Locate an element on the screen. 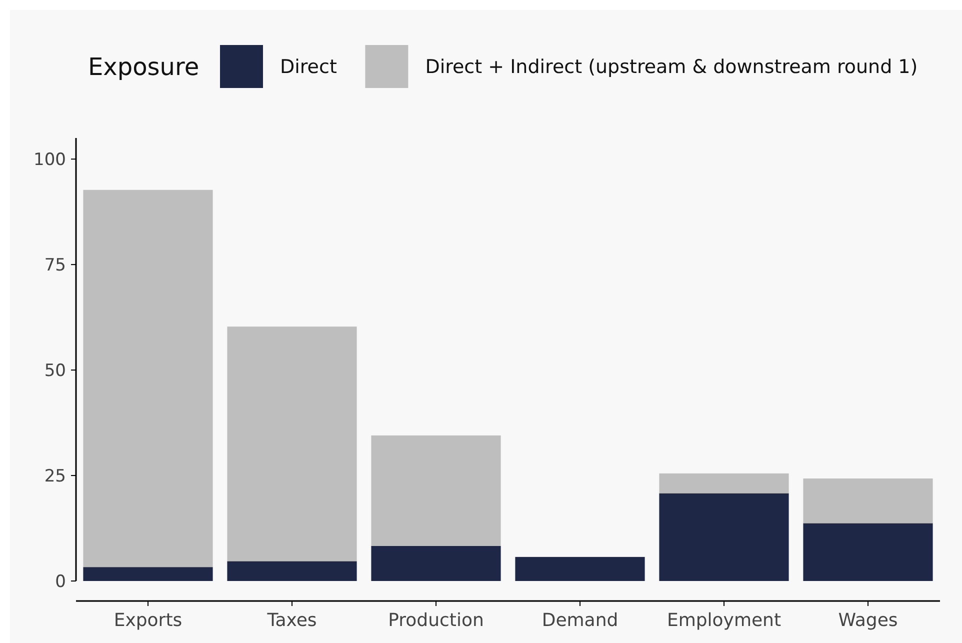 This screenshot has height=643, width=962. y-tick-label: 0 is located at coordinates (60, 582).